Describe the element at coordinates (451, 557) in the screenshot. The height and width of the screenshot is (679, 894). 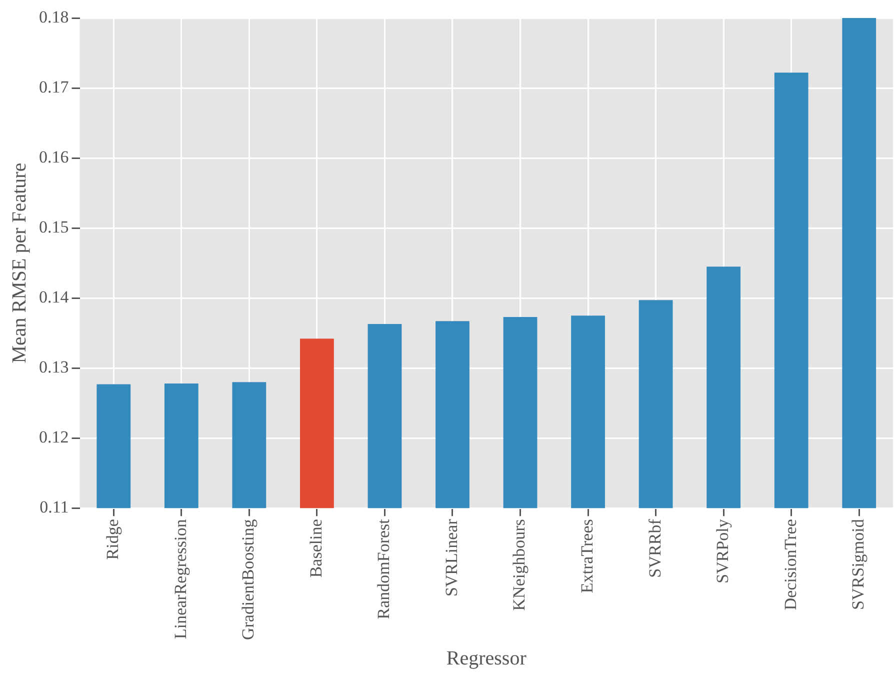
I see `x-tick-label: SVRLinear` at that location.